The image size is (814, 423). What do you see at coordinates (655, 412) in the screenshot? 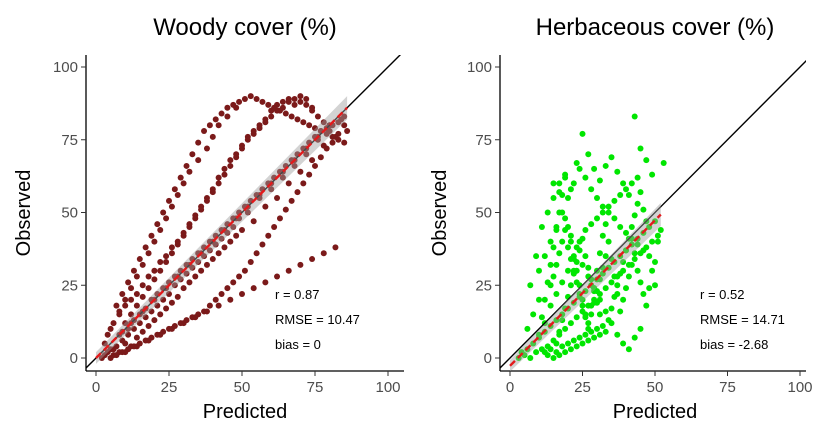
I see `x-axis-label: Predicted` at bounding box center [655, 412].